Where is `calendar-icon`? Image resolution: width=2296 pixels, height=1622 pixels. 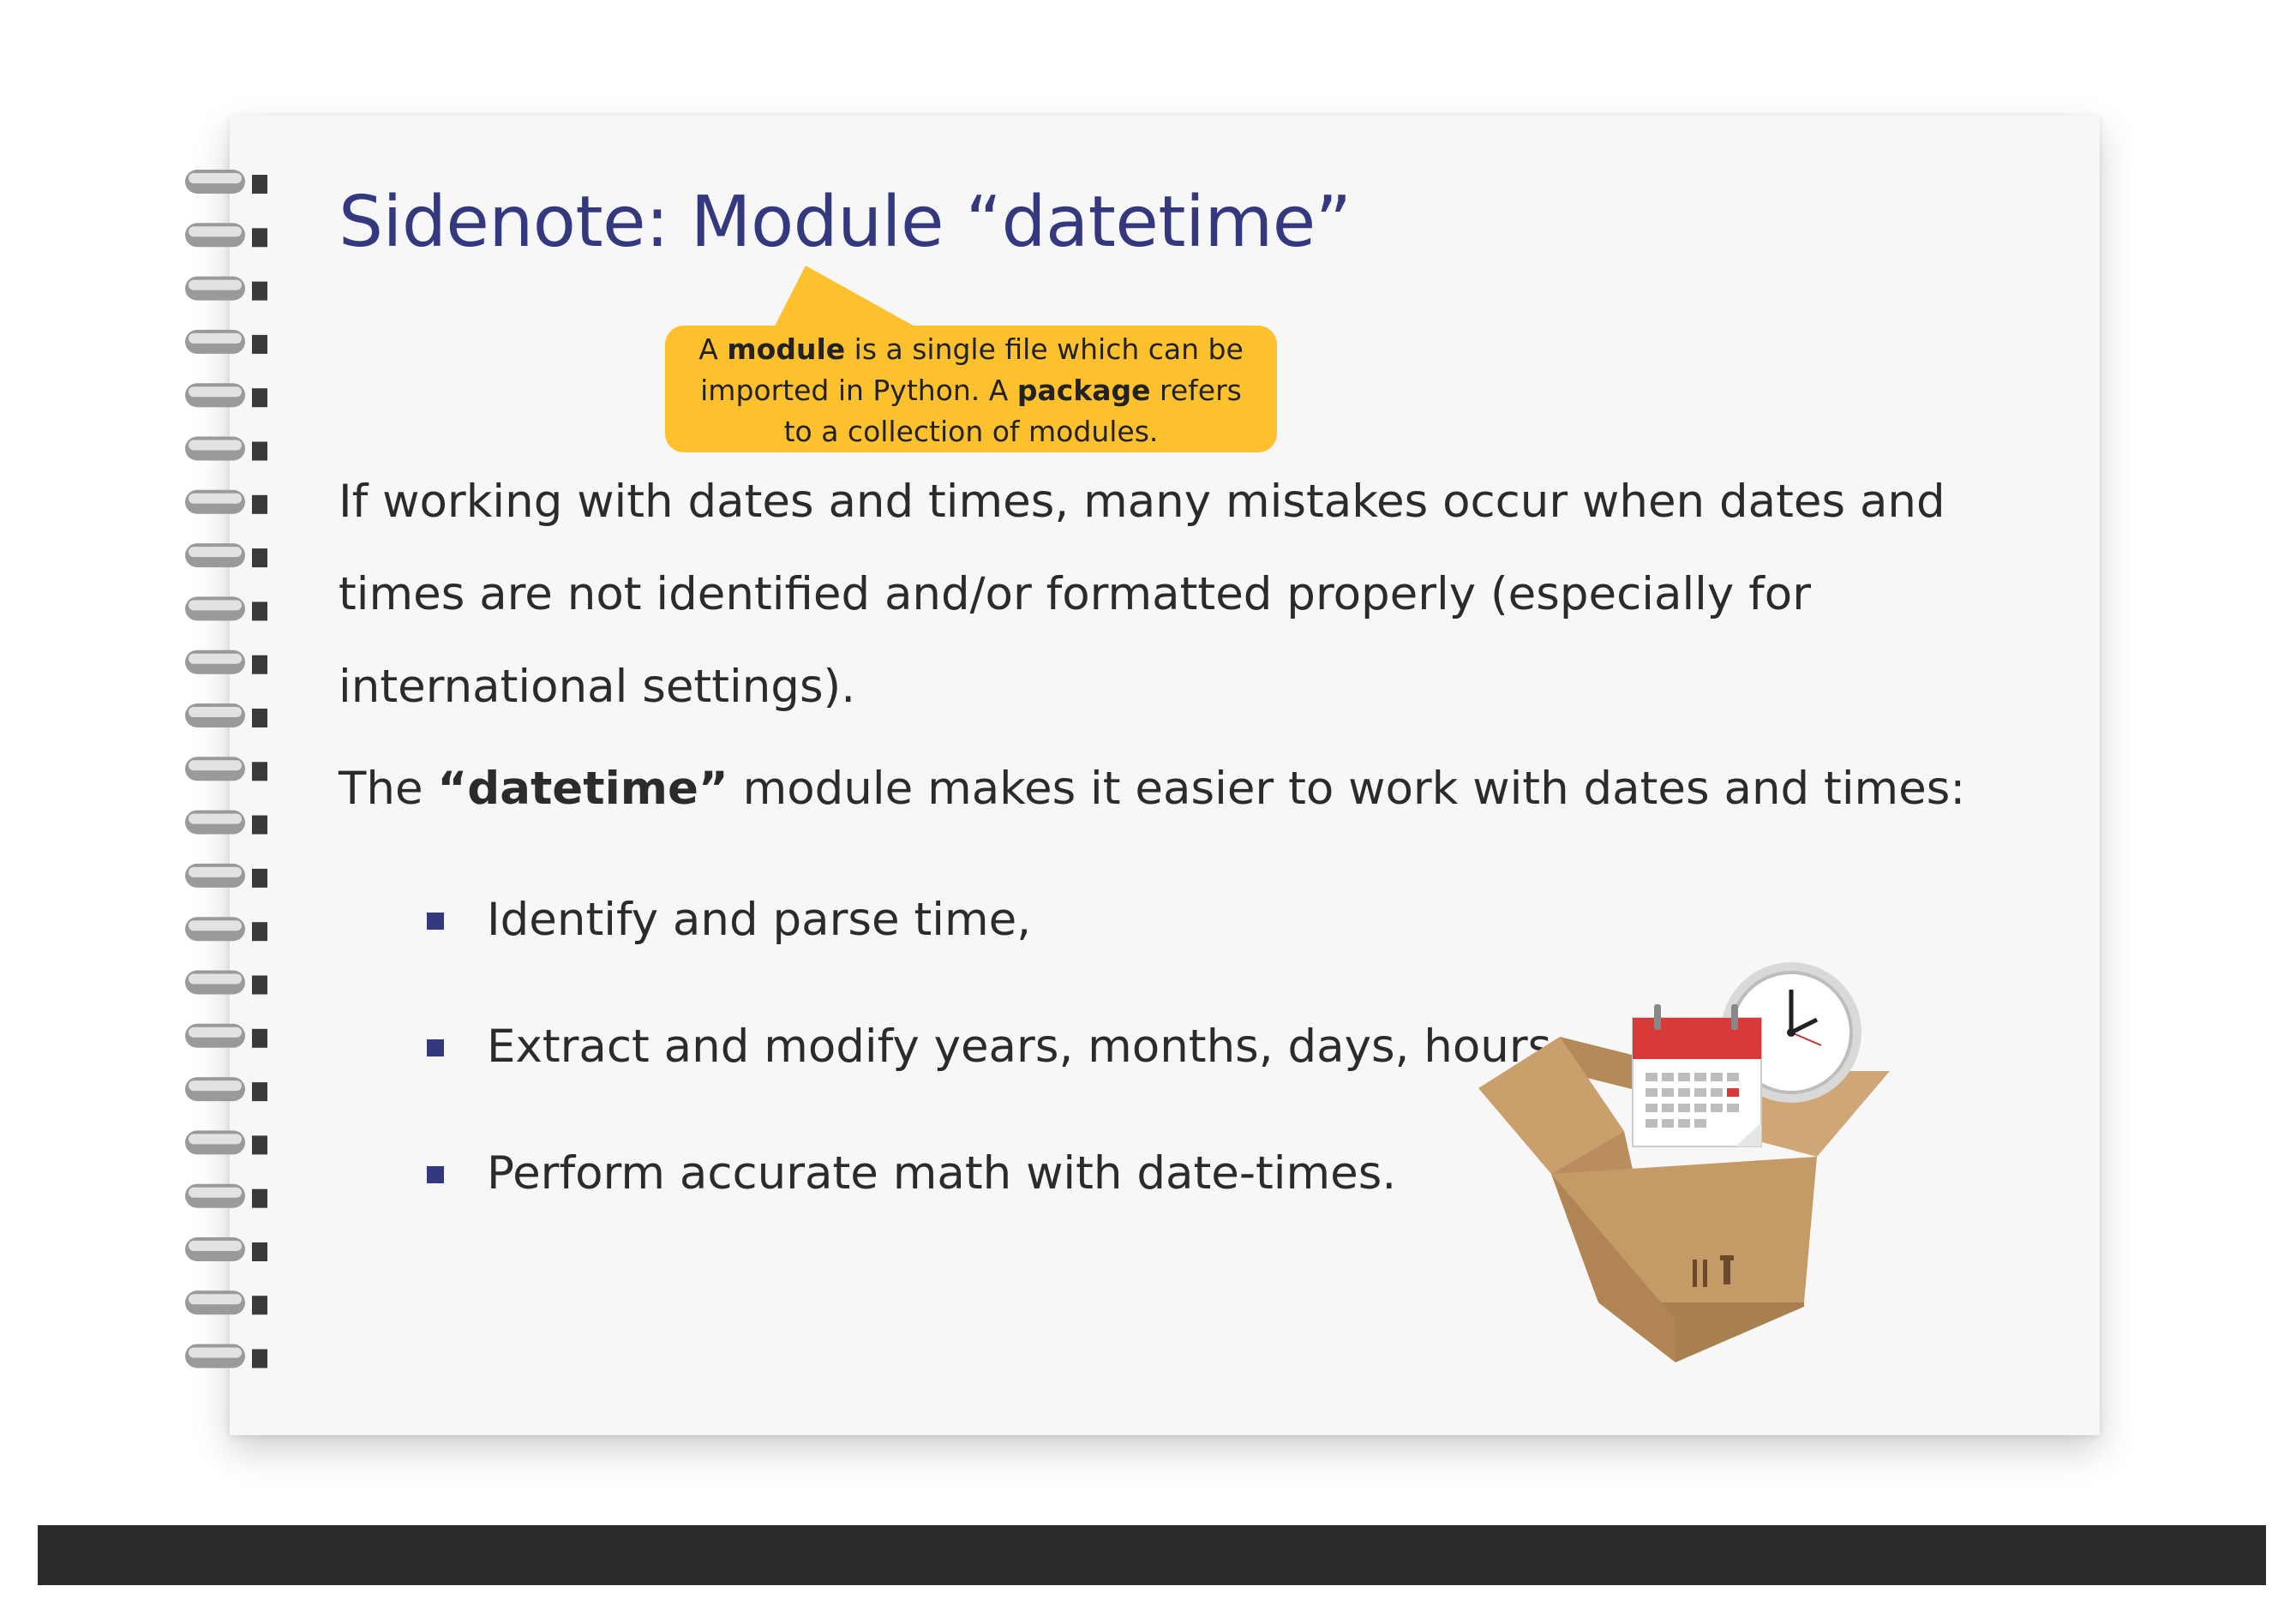
calendar-icon is located at coordinates (1697, 1075).